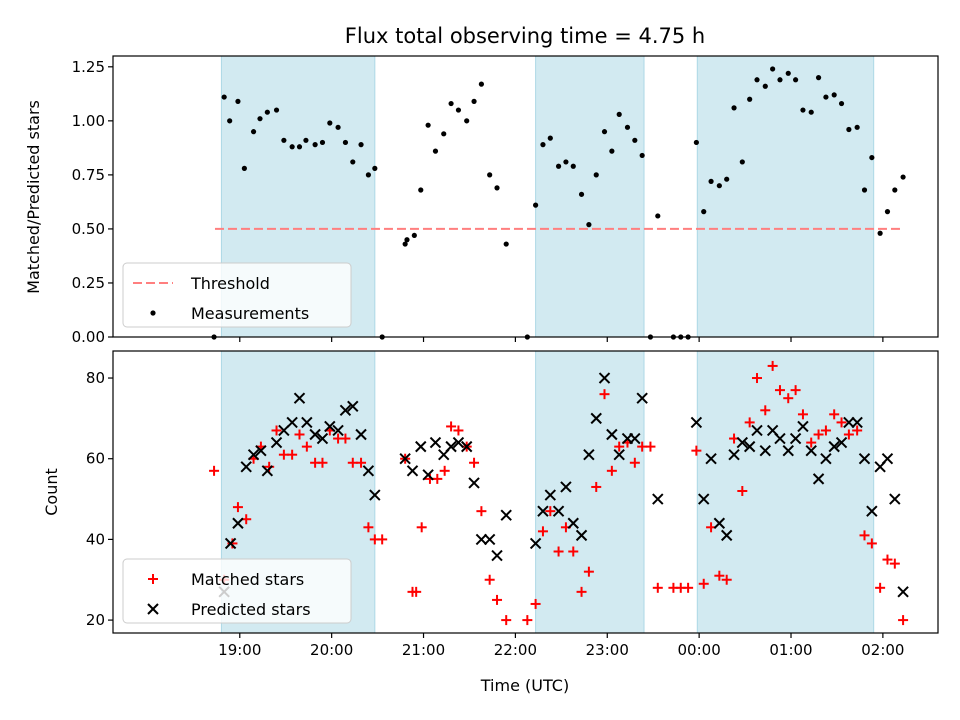 This screenshot has height=720, width=960. Describe the element at coordinates (33, 197) in the screenshot. I see `ratio-y-axis-label: Matched/Predicted stars` at that location.